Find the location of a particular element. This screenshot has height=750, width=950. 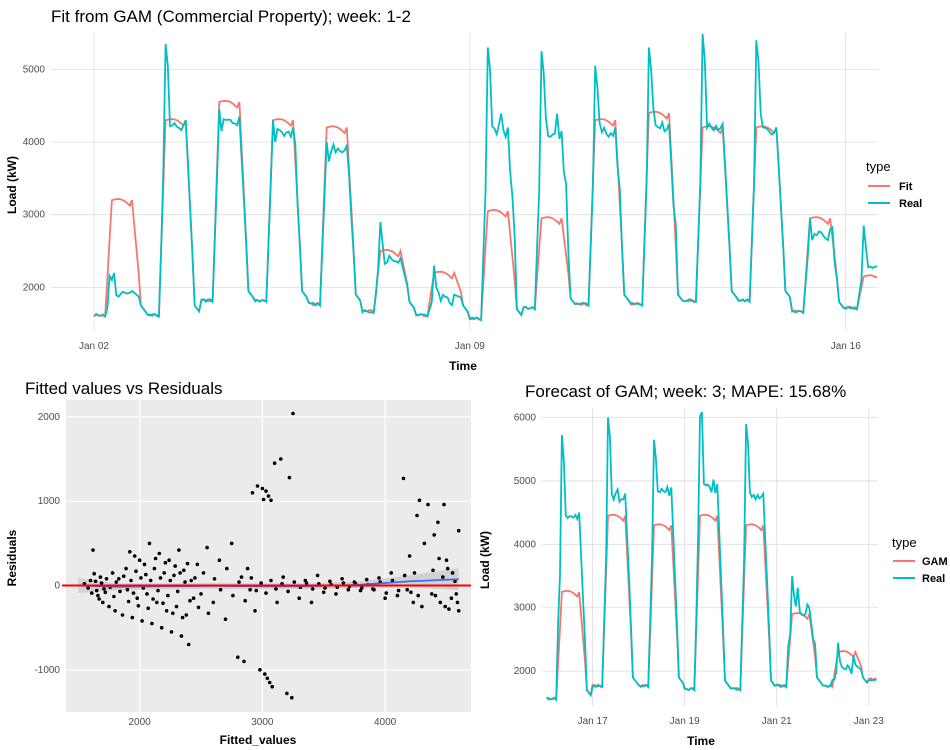

x-tick-label: Jan 02 is located at coordinates (94, 346).